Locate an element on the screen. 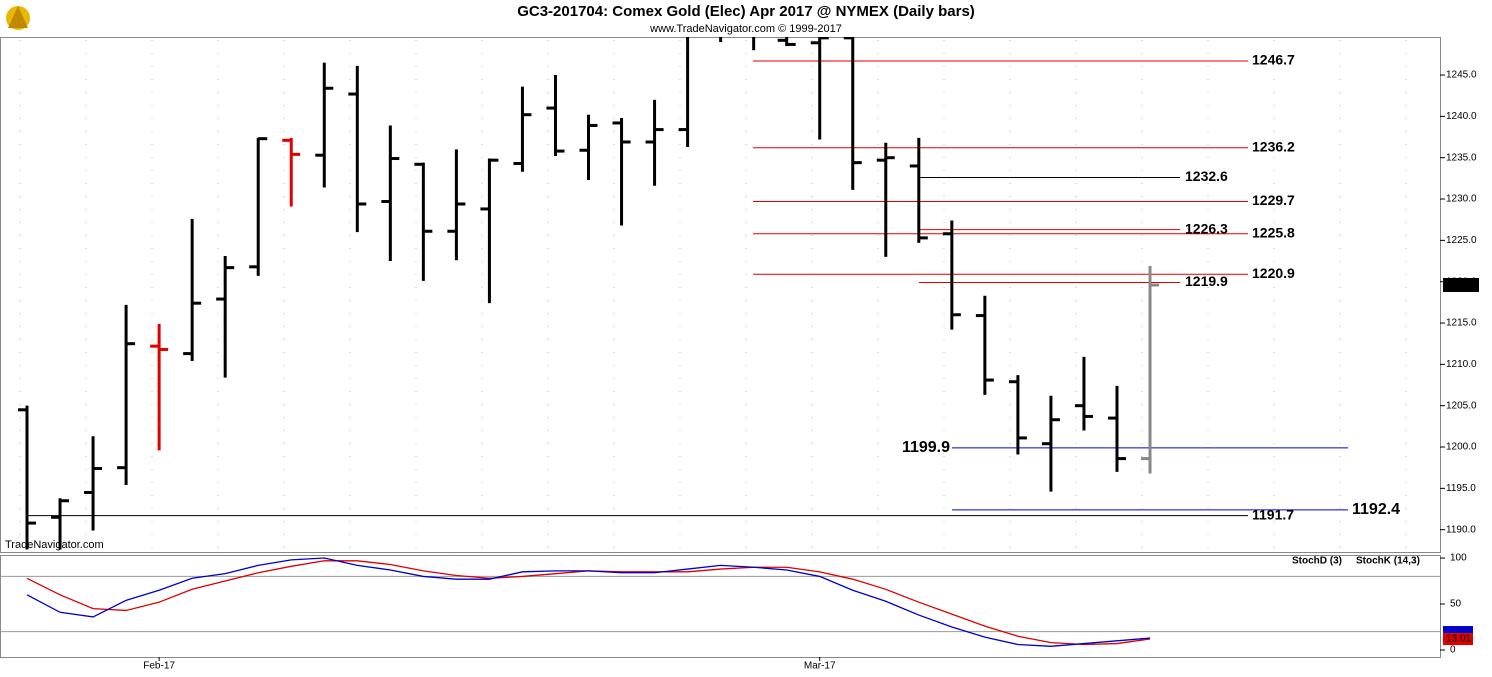  level-label: 1219.9 is located at coordinates (1206, 281).